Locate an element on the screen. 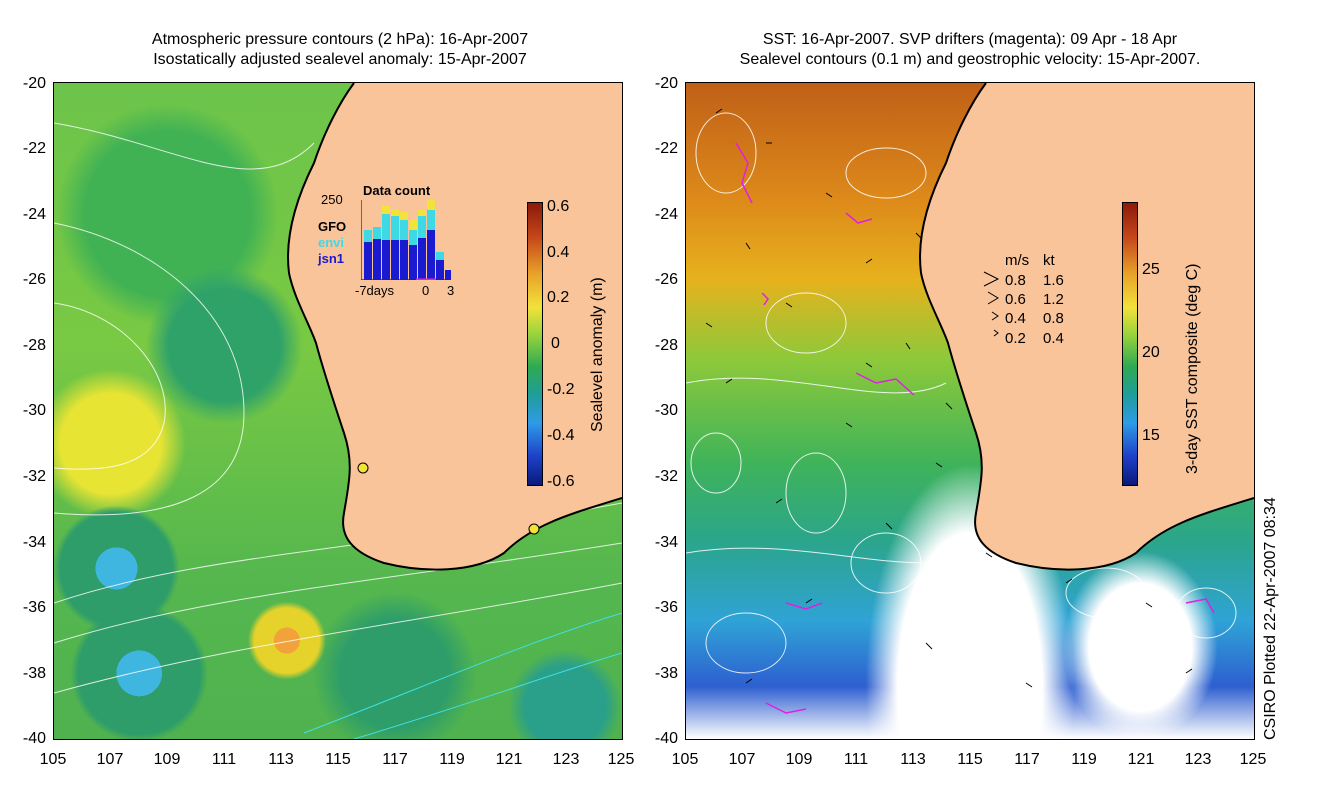 This screenshot has height=810, width=1320. left-cbar-tick-5: -0.4 is located at coordinates (561, 435).